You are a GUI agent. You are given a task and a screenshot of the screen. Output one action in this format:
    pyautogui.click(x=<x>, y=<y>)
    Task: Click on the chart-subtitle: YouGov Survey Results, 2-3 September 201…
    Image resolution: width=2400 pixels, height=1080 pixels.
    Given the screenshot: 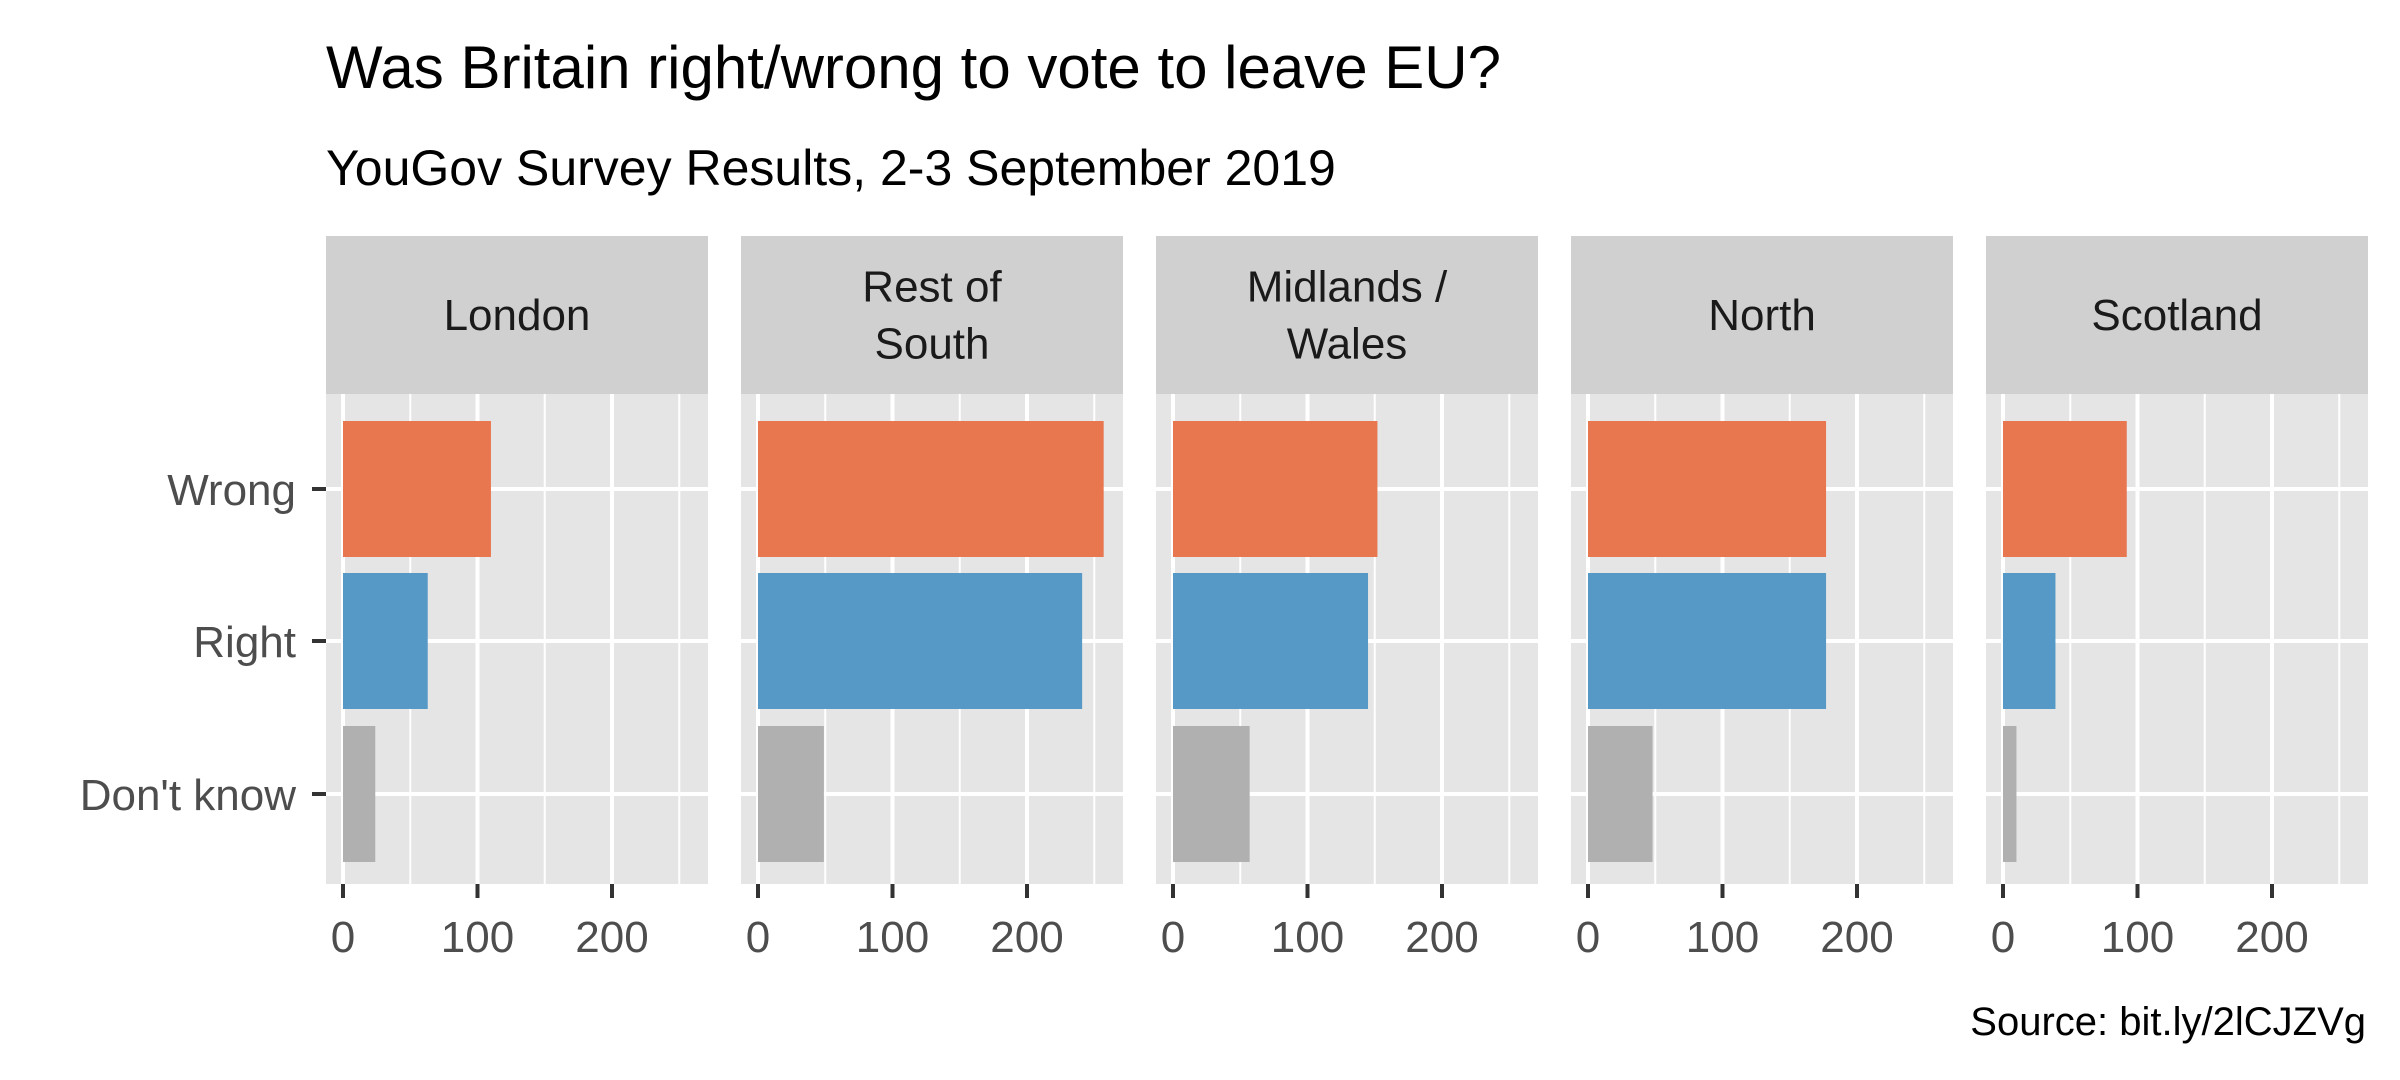 What is the action you would take?
    pyautogui.click(x=831, y=168)
    